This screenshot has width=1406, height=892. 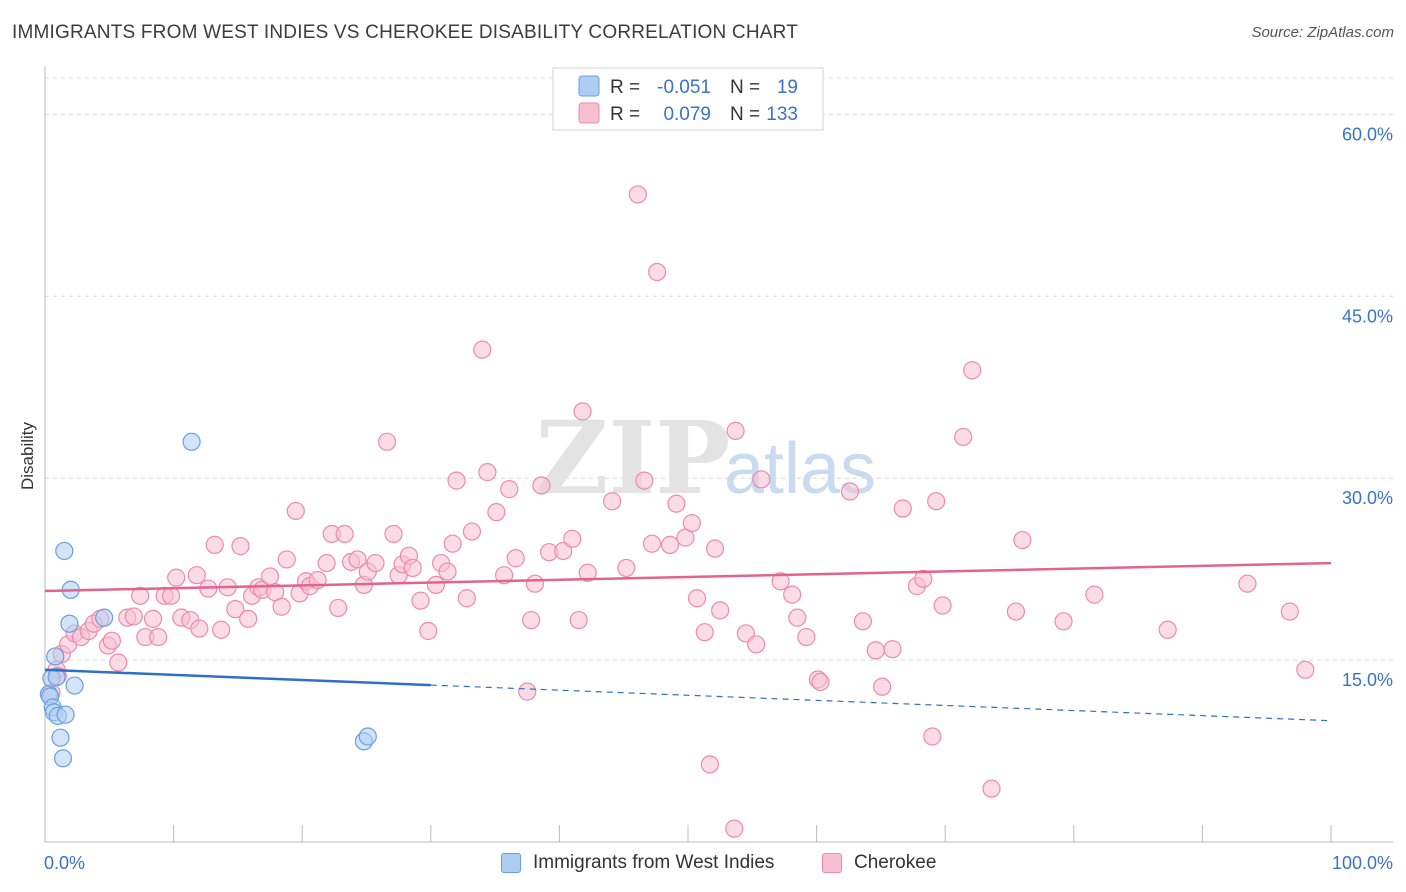 I want to click on watermark: ZIP atlas, so click(x=706, y=458).